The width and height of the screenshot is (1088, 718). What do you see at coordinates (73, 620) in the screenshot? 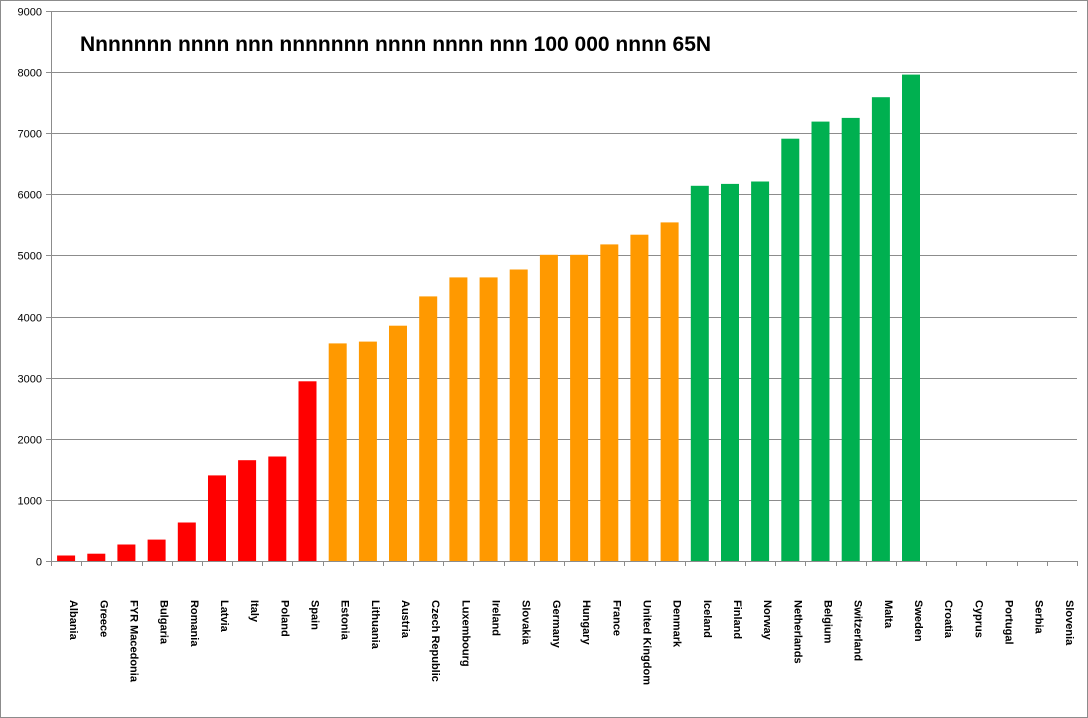
I see `x-category-label: Albania` at bounding box center [73, 620].